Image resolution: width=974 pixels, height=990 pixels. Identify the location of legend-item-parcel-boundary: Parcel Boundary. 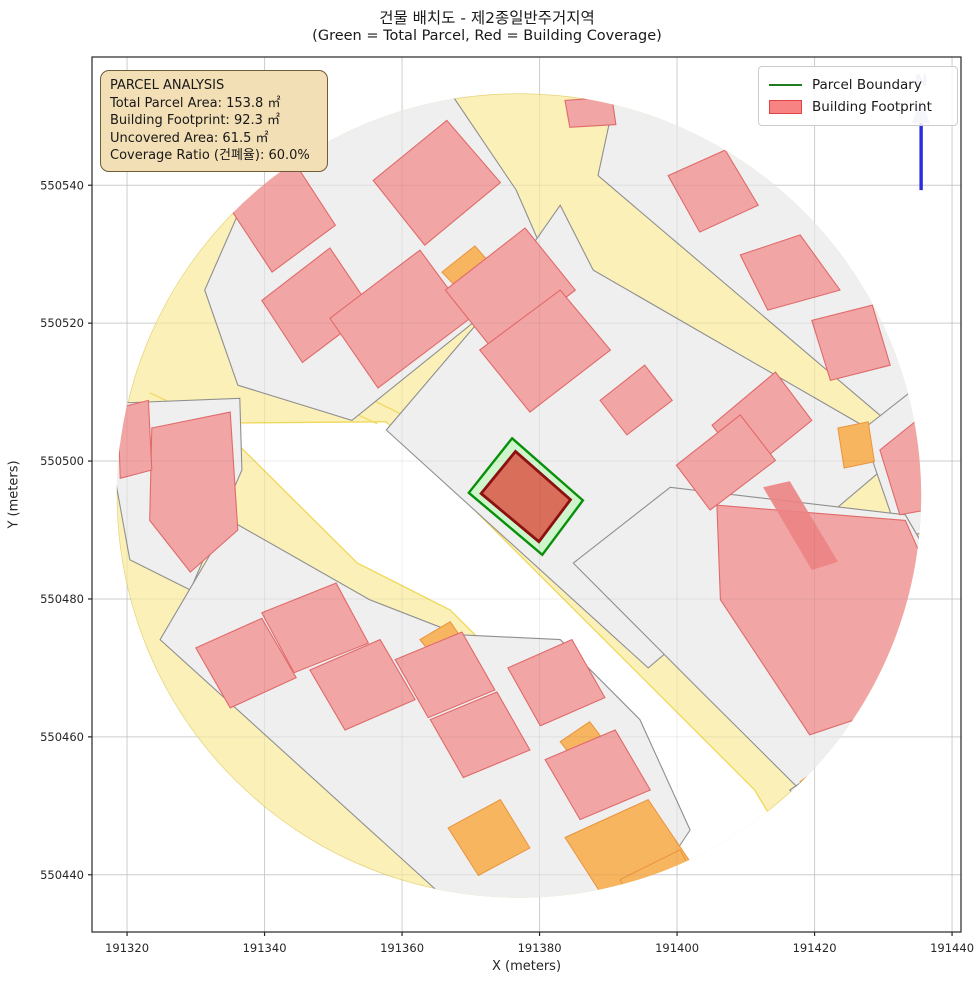
(858, 85).